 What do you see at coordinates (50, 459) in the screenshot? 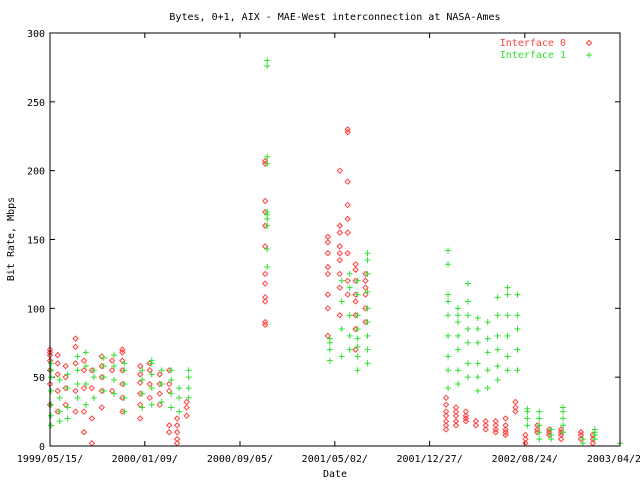
I see `x-tick-label: 1999/05/15/` at bounding box center [50, 459].